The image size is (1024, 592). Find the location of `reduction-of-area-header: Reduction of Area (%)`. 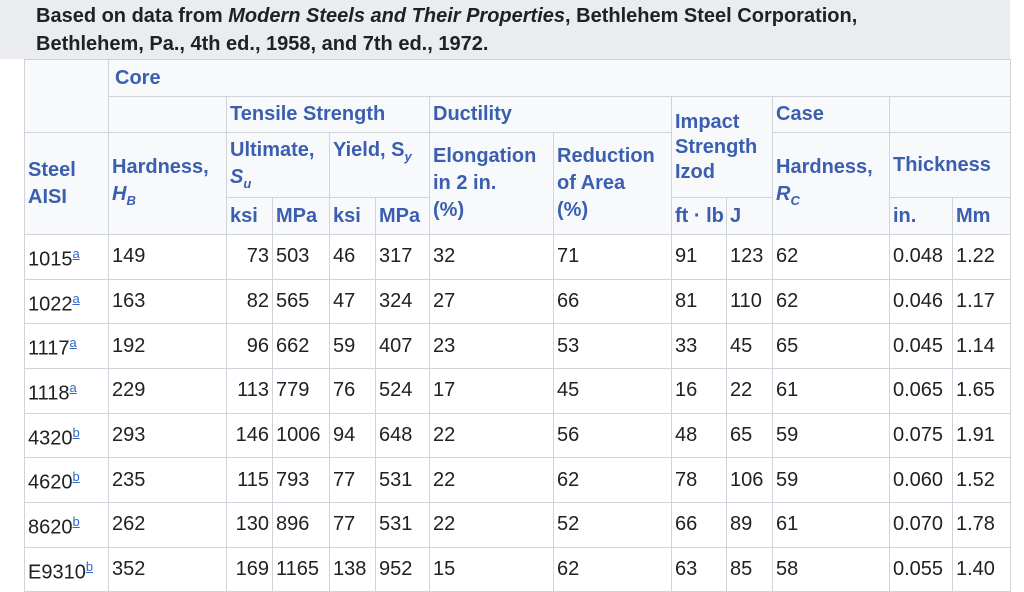

reduction-of-area-header: Reduction of Area (%) is located at coordinates (612, 183).